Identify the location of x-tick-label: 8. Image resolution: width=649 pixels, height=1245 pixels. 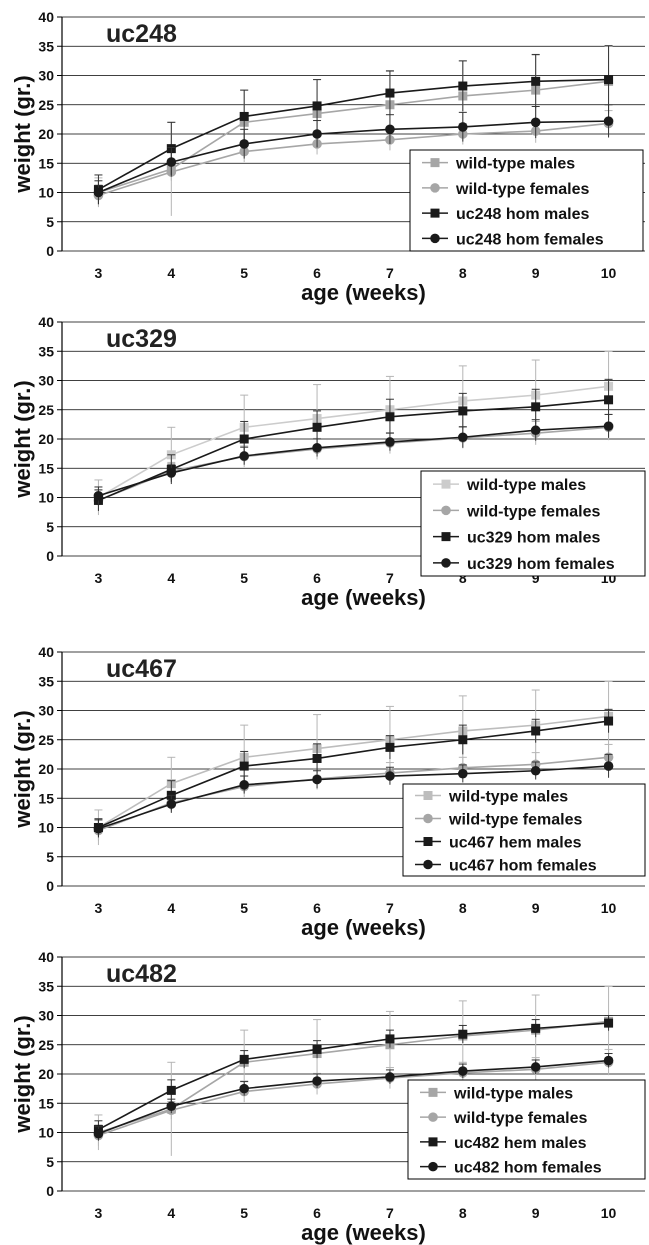
(463, 273).